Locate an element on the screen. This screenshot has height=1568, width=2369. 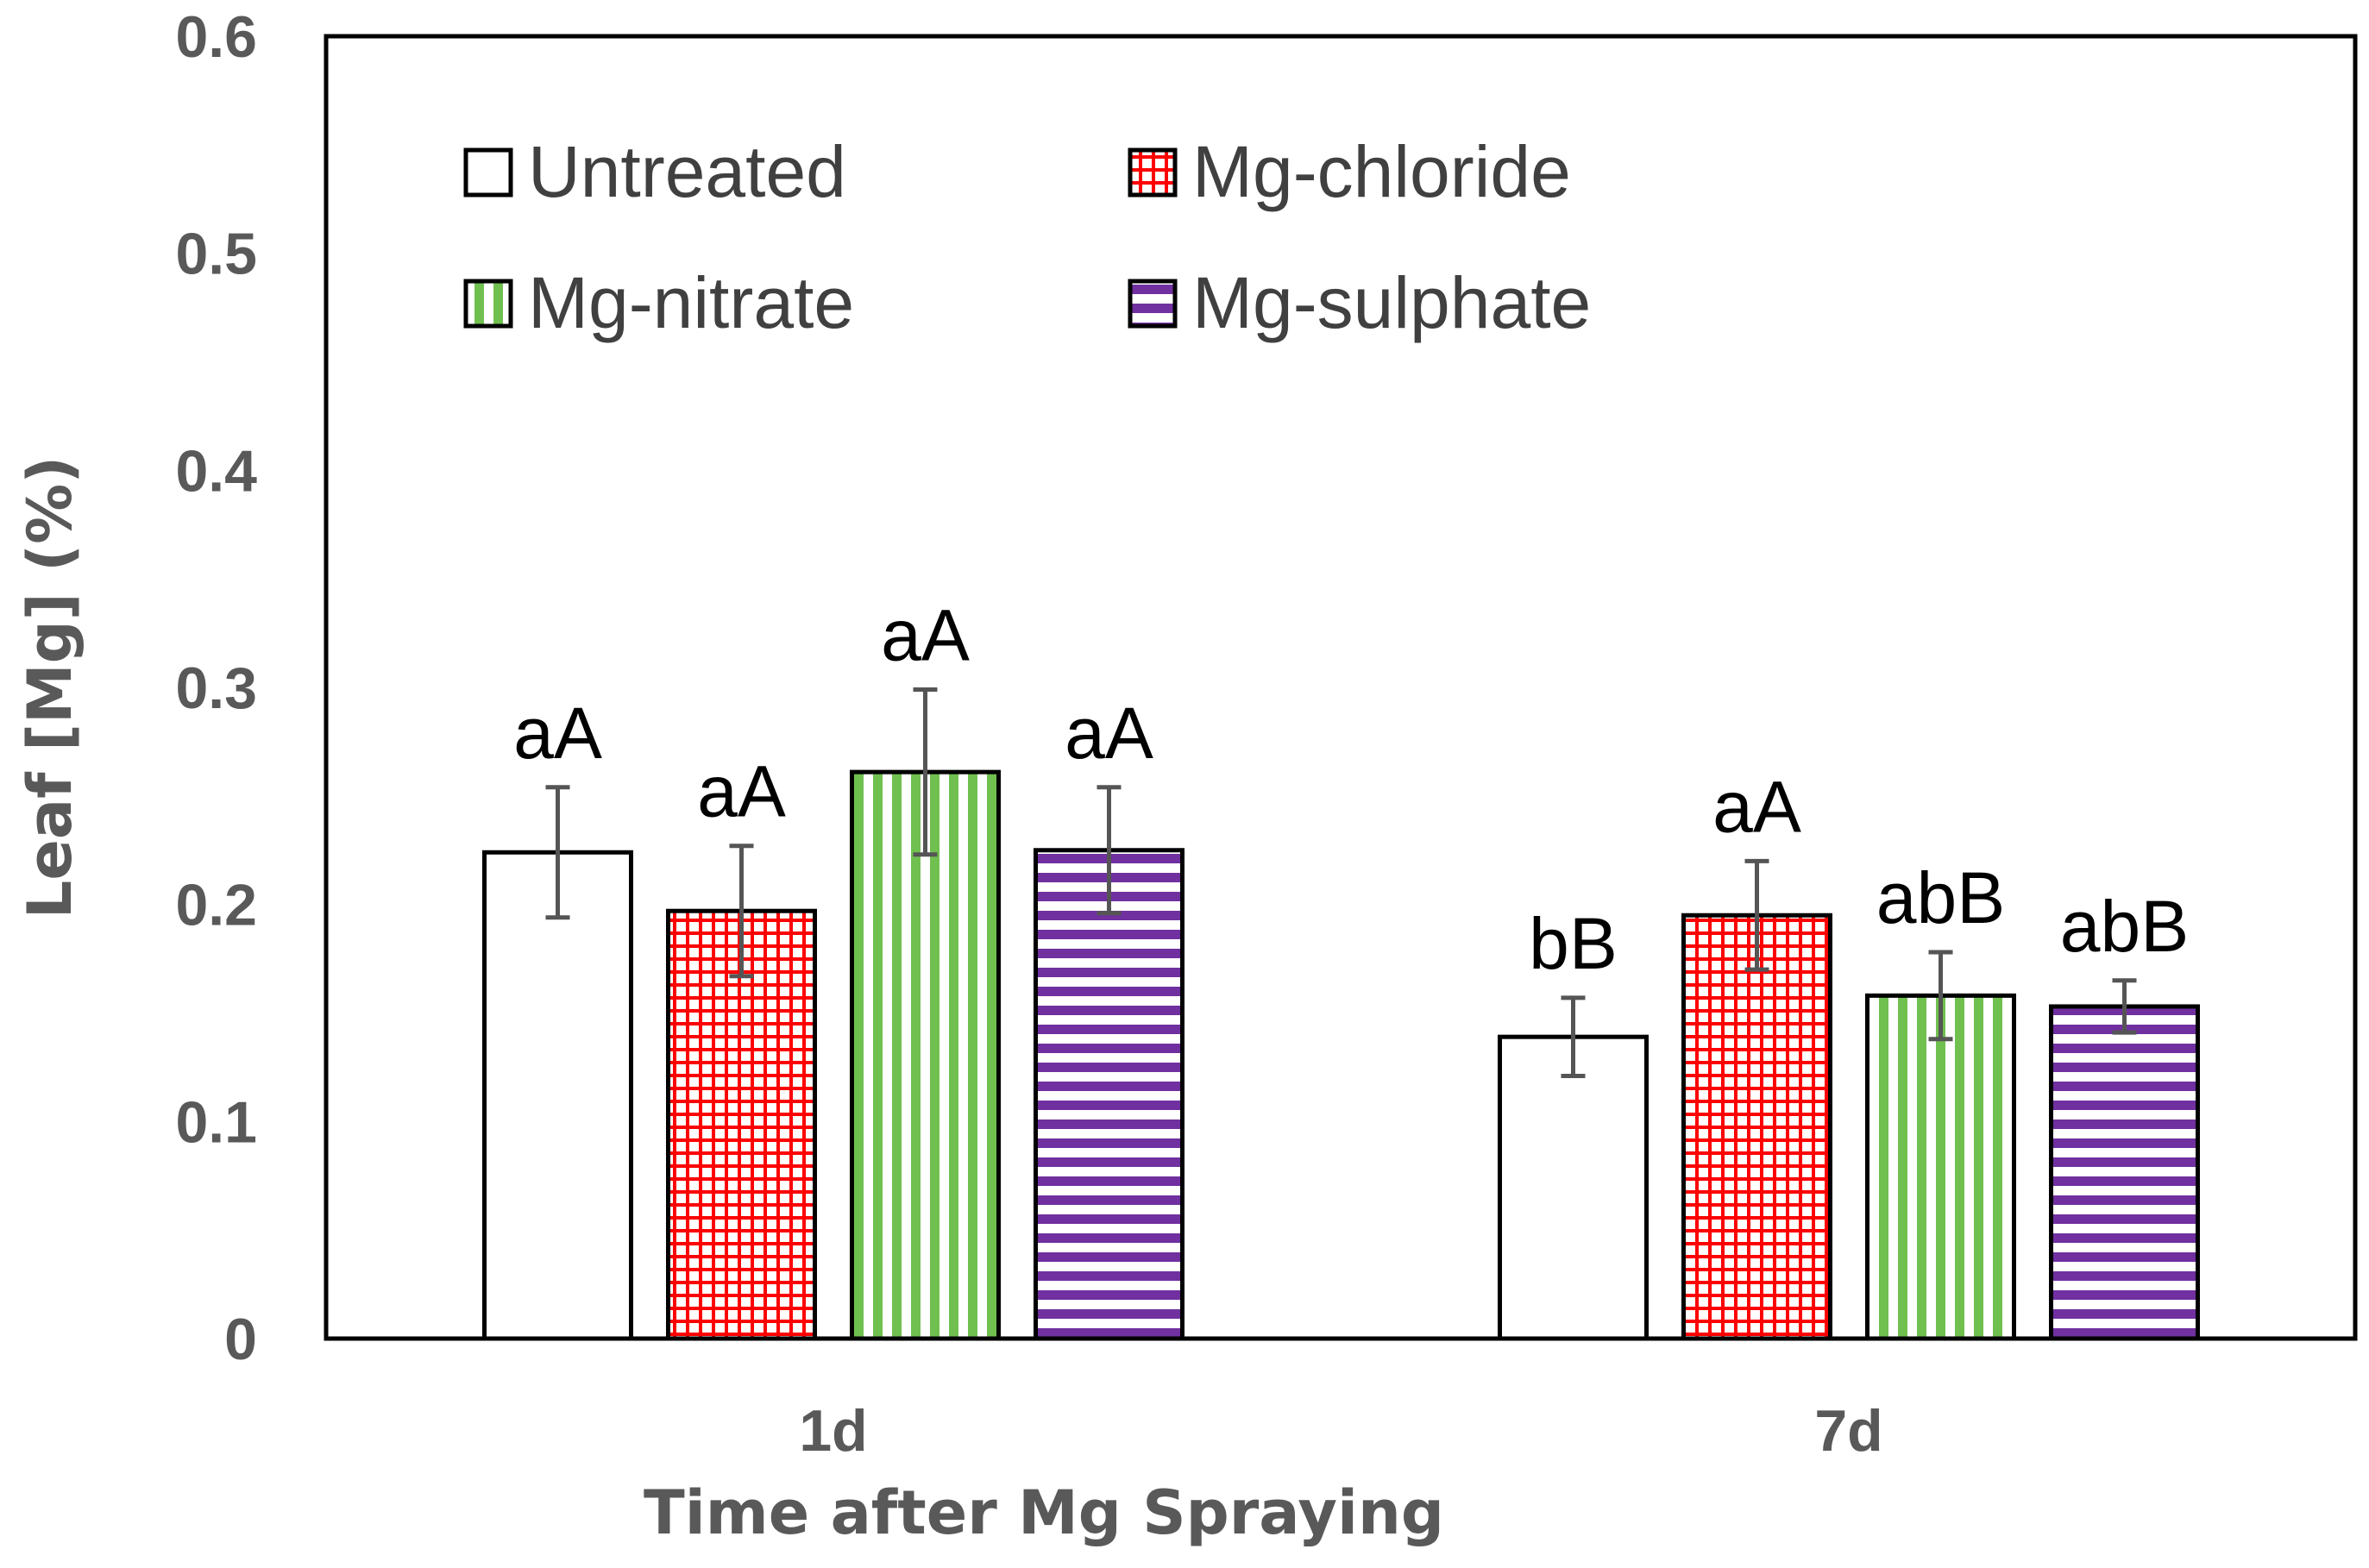
legend-item: Mg-nitrate is located at coordinates (659, 302).